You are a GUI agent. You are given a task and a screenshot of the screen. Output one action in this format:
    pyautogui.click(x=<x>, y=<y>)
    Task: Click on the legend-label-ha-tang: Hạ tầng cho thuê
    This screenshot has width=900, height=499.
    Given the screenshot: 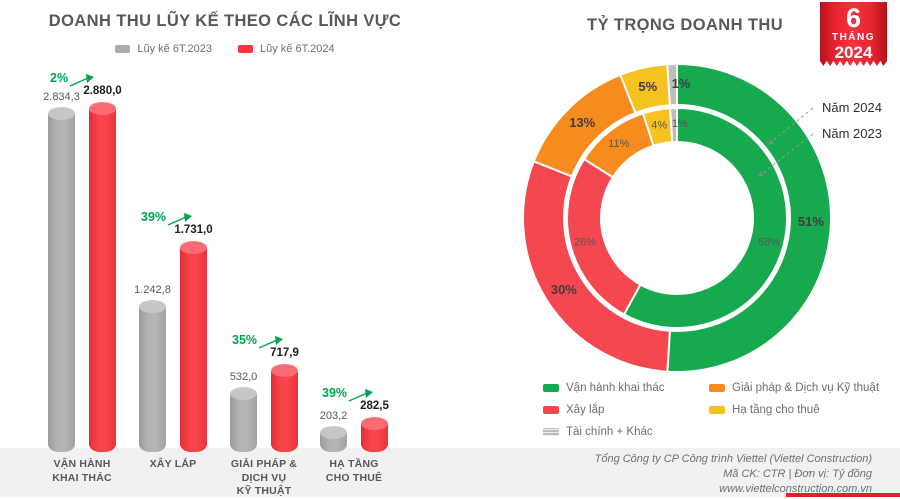 What is the action you would take?
    pyautogui.click(x=776, y=410)
    